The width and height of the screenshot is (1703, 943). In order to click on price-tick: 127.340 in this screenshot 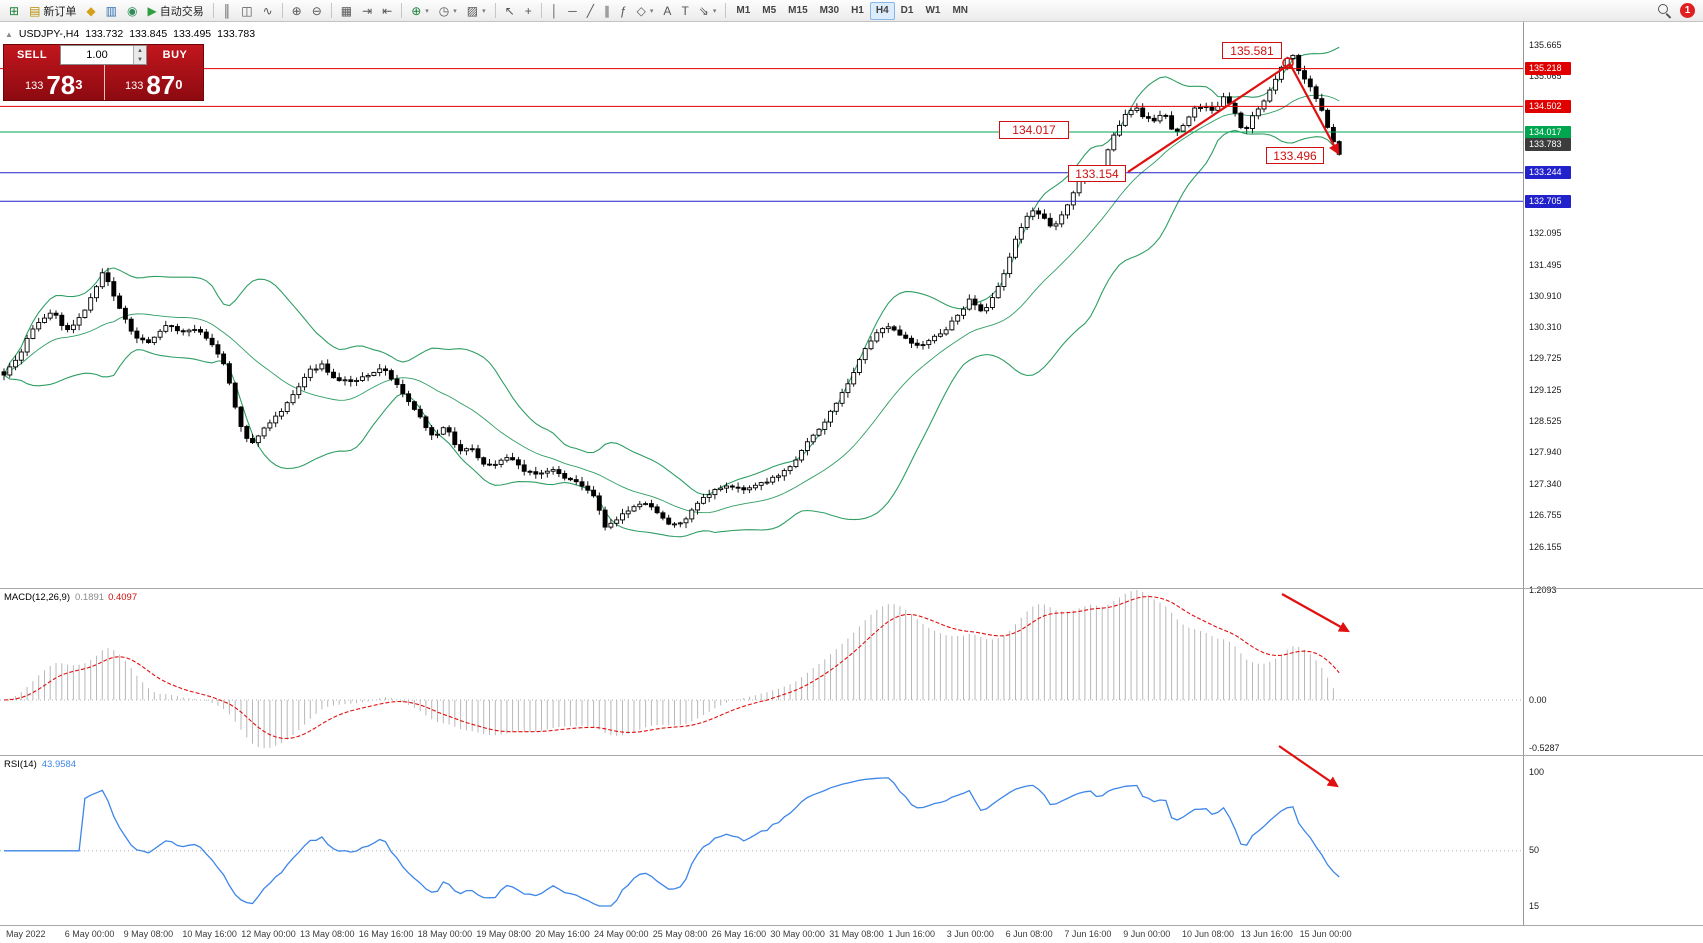, I will do `click(1545, 483)`.